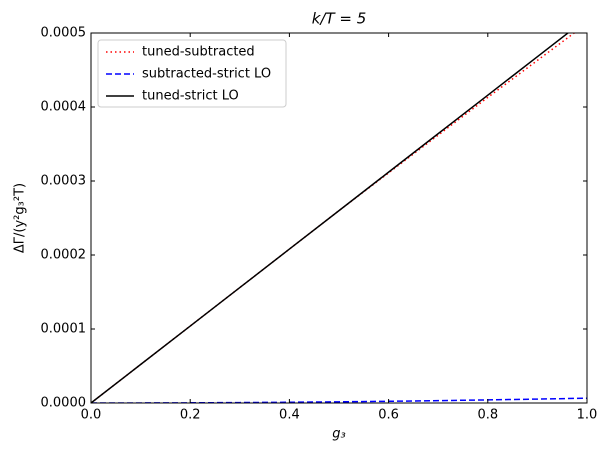 The height and width of the screenshot is (452, 608). What do you see at coordinates (91, 415) in the screenshot?
I see `x-tick-label: 0.0` at bounding box center [91, 415].